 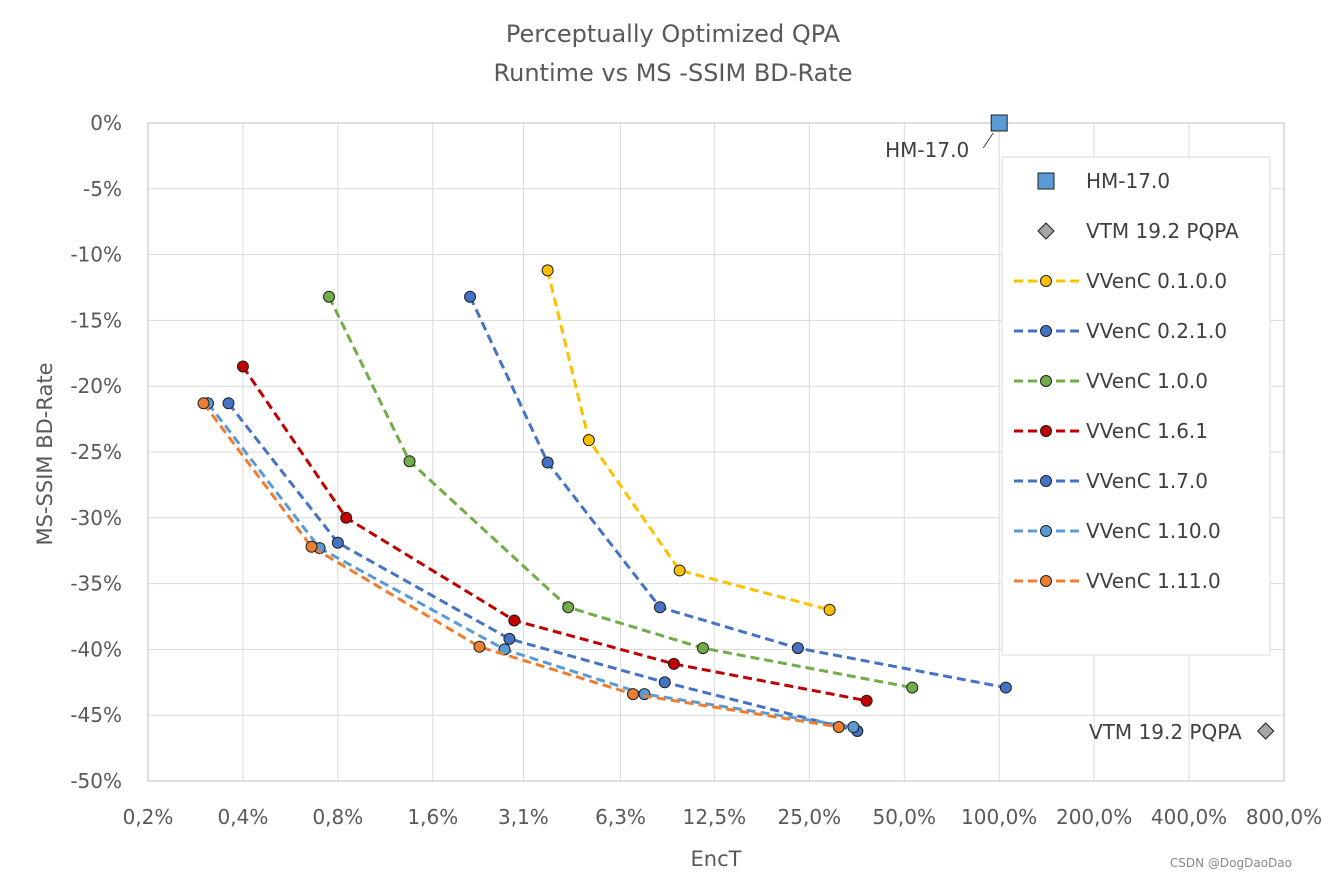 What do you see at coordinates (1156, 281) in the screenshot?
I see `legend-label: VVenC 0.1.0.0` at bounding box center [1156, 281].